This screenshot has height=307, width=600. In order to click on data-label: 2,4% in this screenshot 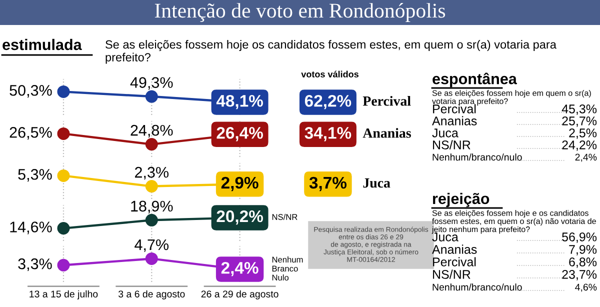, I will do `click(239, 269)`.